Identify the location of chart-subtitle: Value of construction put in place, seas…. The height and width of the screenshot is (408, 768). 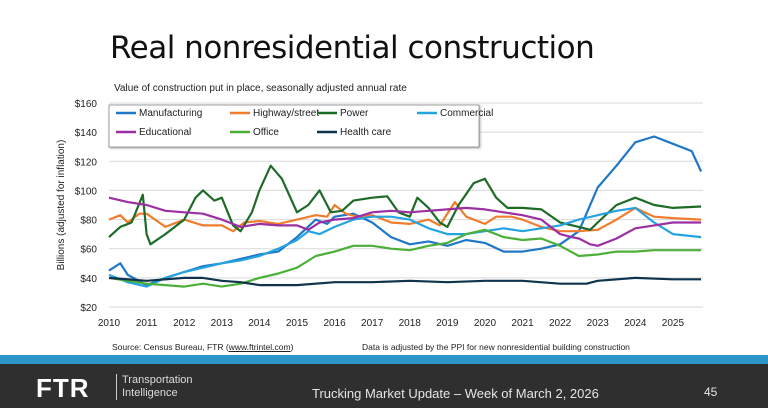
(260, 88).